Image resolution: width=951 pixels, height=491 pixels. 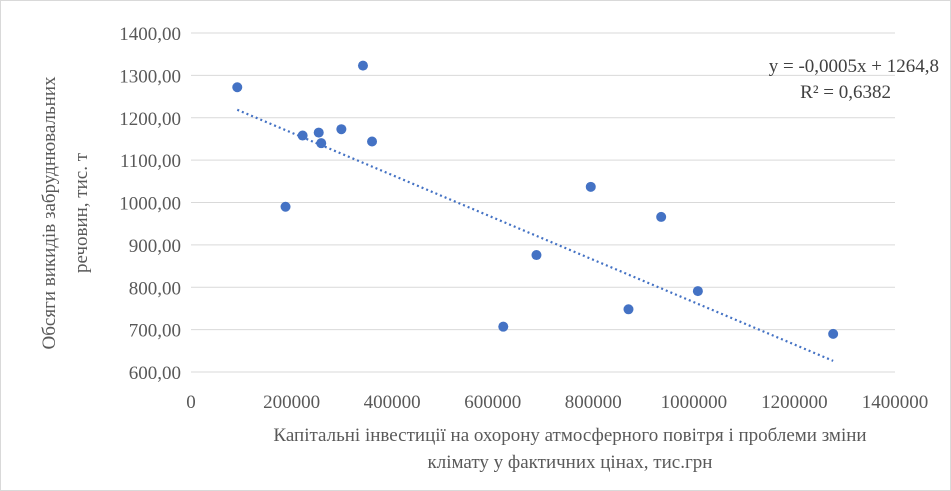 I want to click on x-tick-label: 1400000, so click(x=895, y=402).